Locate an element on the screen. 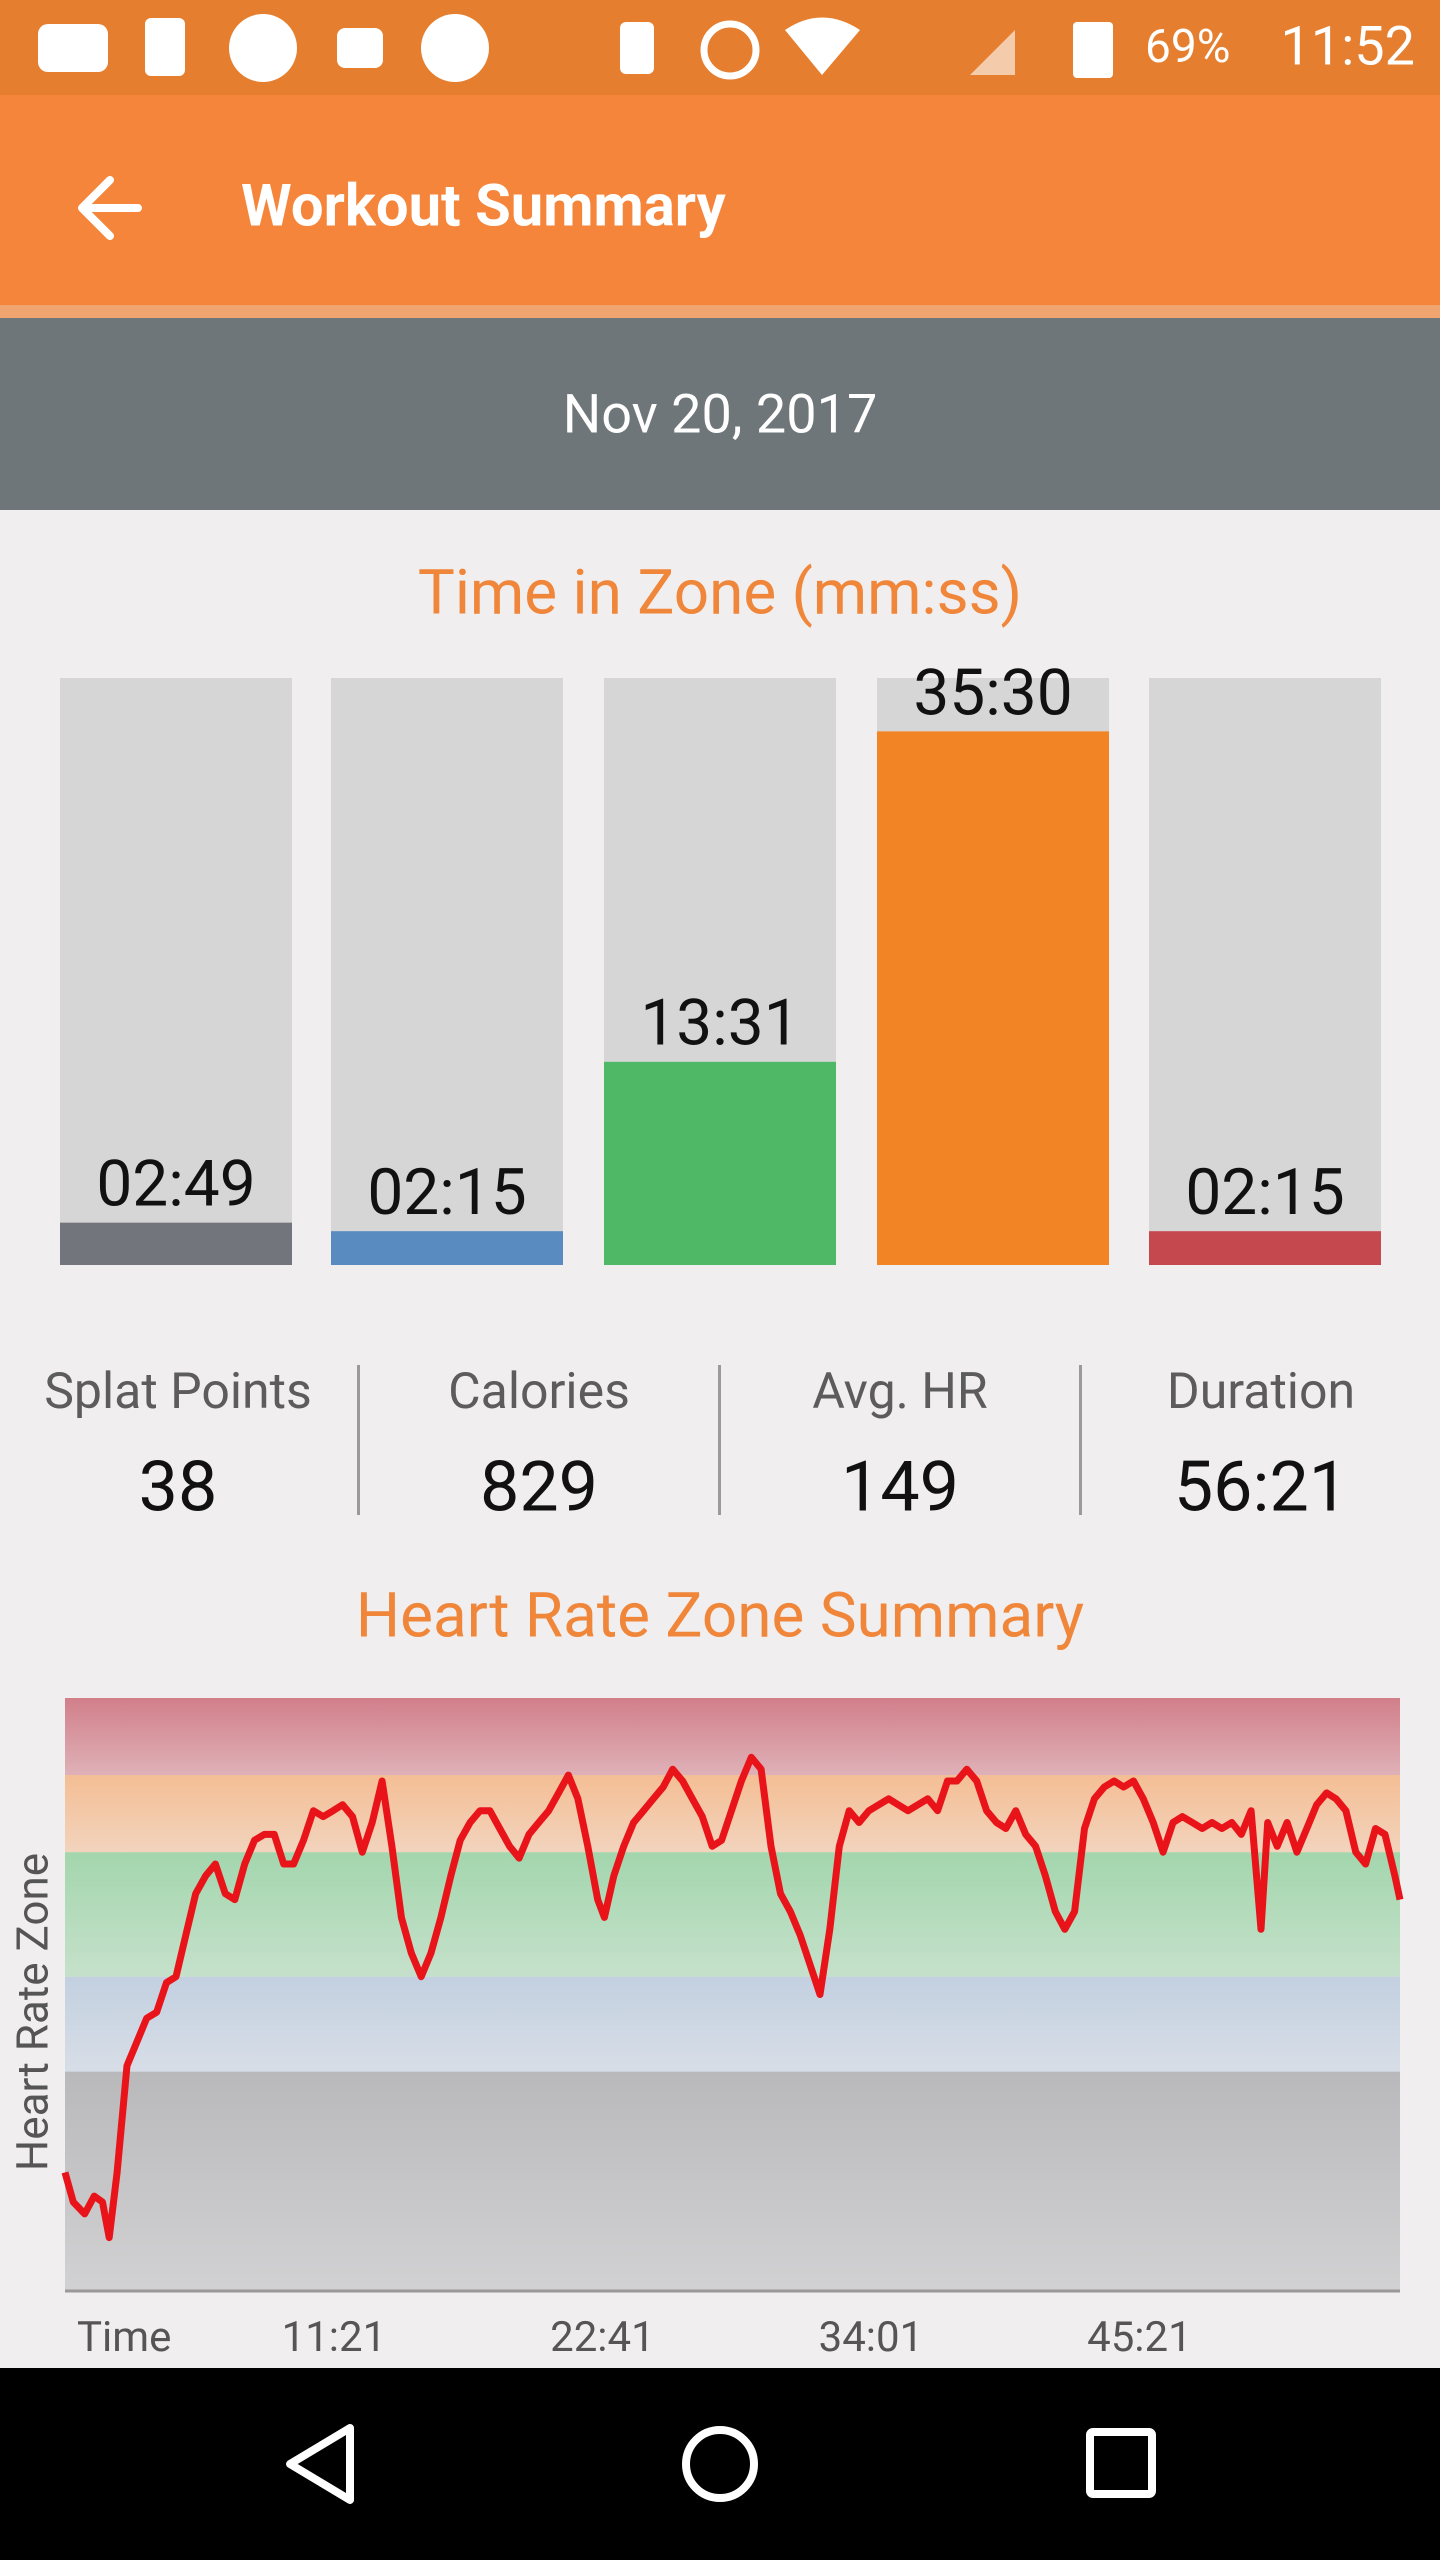  nav-bar is located at coordinates (720, 2464).